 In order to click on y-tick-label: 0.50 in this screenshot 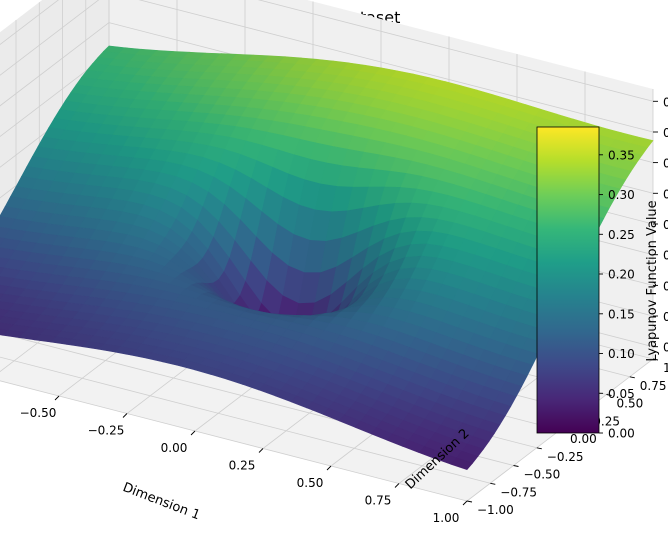, I will do `click(630, 404)`.